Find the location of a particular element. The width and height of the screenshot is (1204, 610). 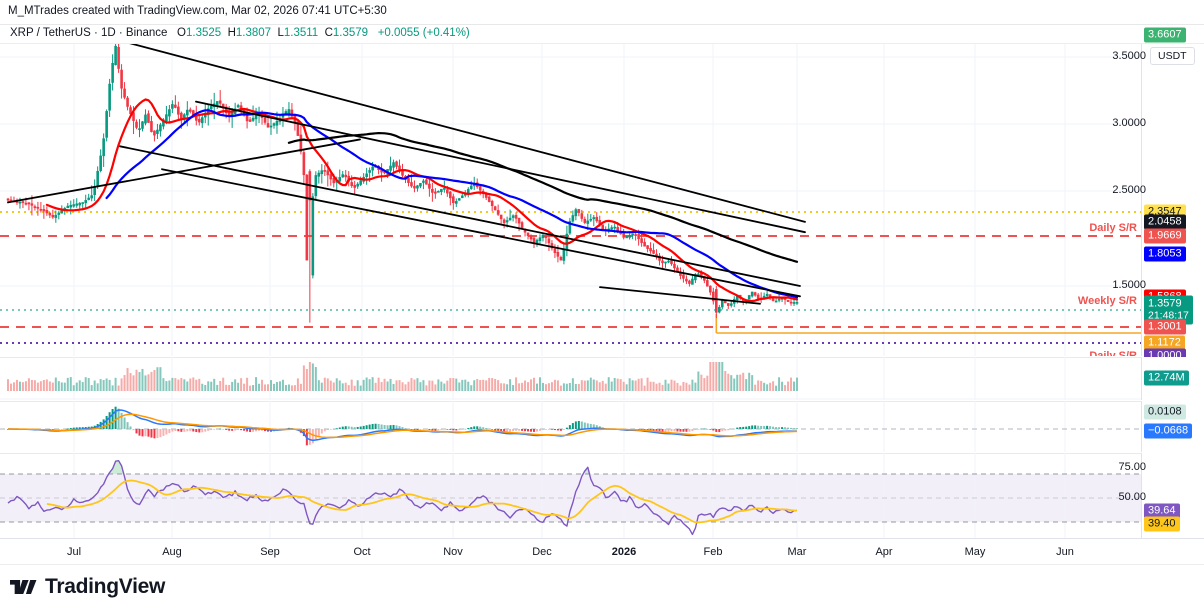

badge-value: 3.6607 is located at coordinates (1165, 34).